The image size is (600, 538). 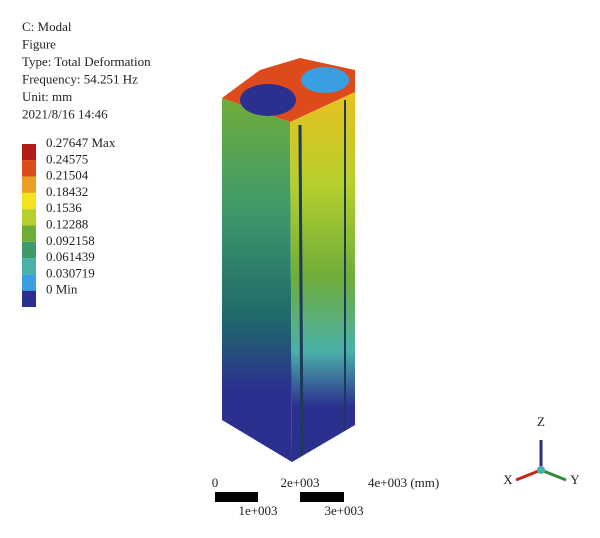 What do you see at coordinates (65, 113) in the screenshot?
I see `header-line: 2021/8/16 14:46` at bounding box center [65, 113].